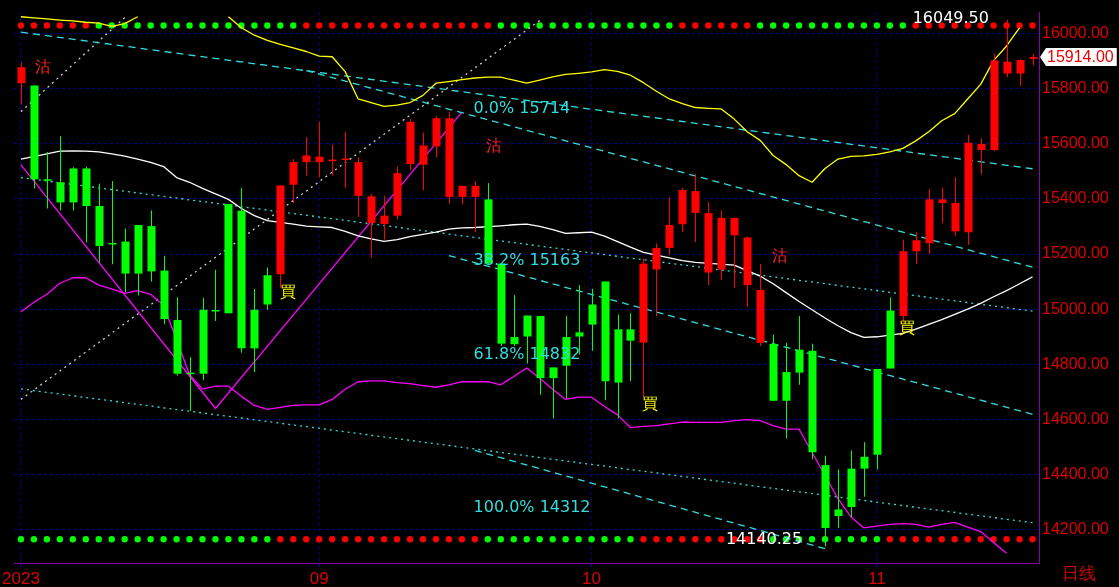 The image size is (1119, 587). I want to click on x-tick-label: 10, so click(592, 577).